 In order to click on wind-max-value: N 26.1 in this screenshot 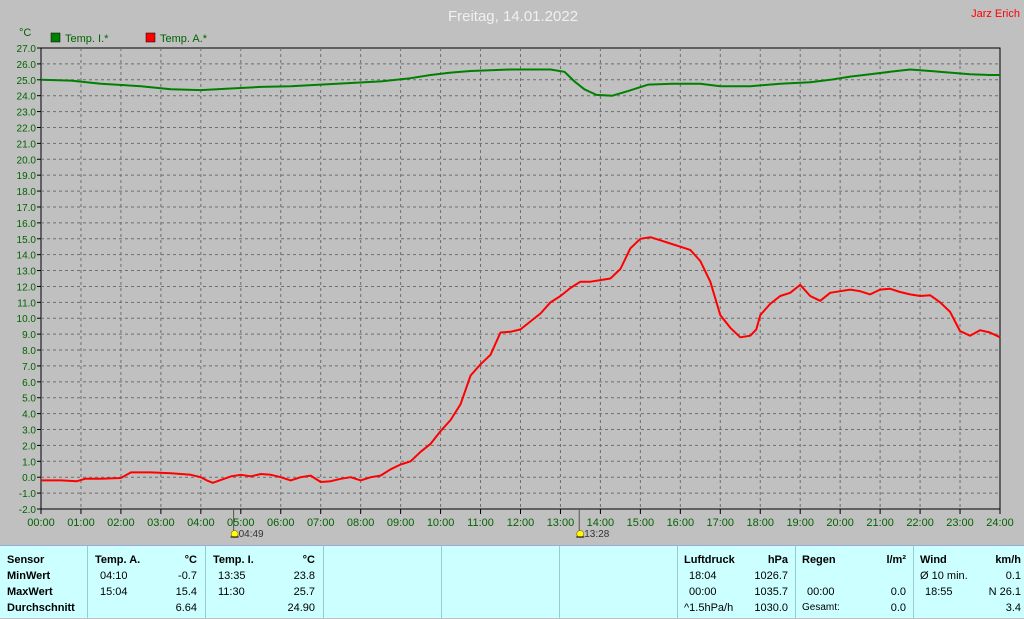, I will do `click(1004, 592)`.